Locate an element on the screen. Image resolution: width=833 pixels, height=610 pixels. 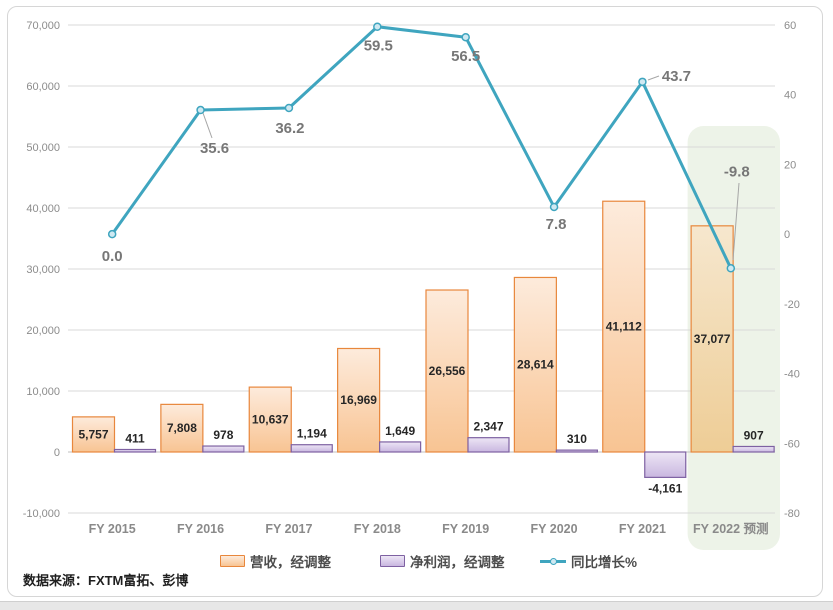
profit-bar-label: 907 is located at coordinates (754, 435).